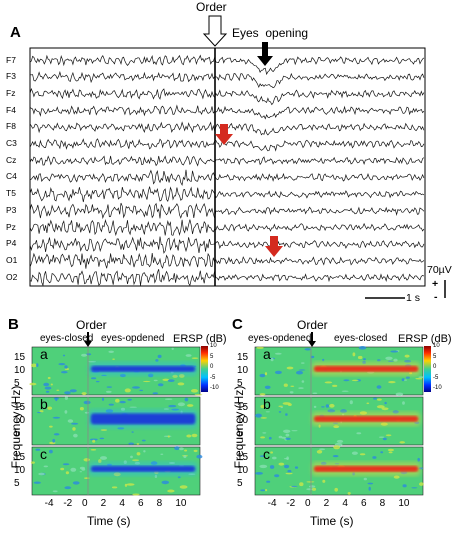 Image resolution: width=457 pixels, height=536 pixels. Describe the element at coordinates (227, 145) in the screenshot. I see `eeg-trace-C3` at that location.